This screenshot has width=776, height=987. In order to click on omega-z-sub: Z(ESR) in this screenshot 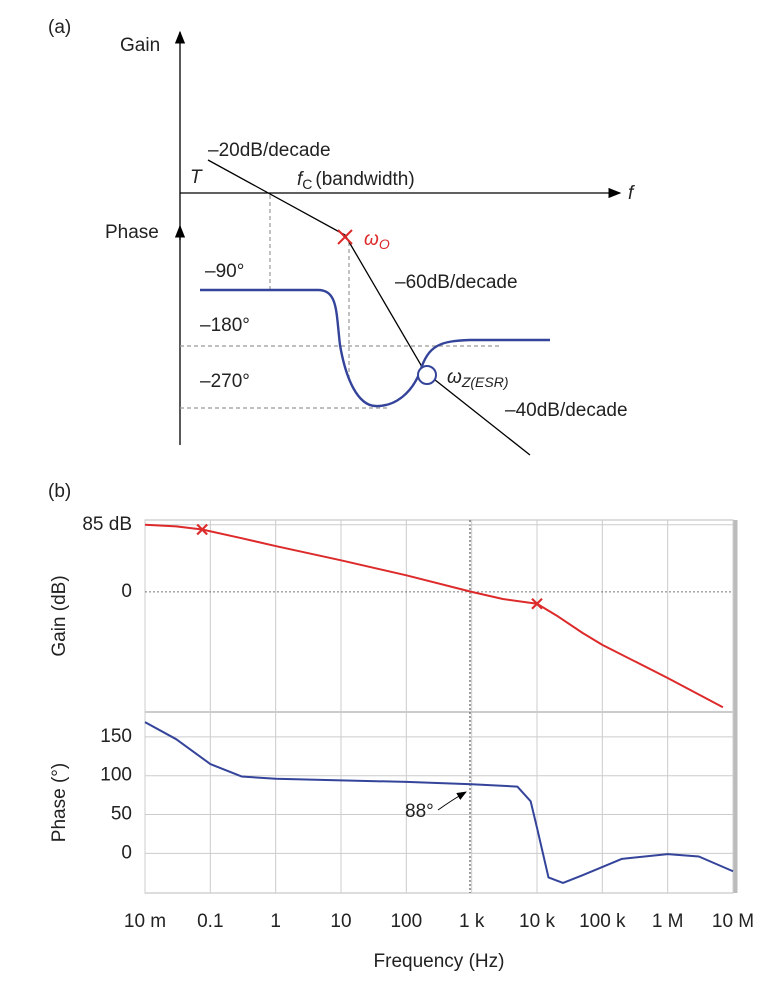, I will do `click(485, 382)`.